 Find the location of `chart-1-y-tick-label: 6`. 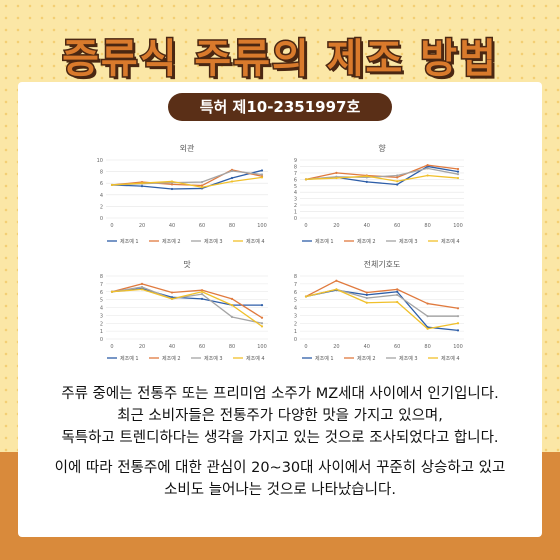

chart-1-y-tick-label: 6 is located at coordinates (101, 184).